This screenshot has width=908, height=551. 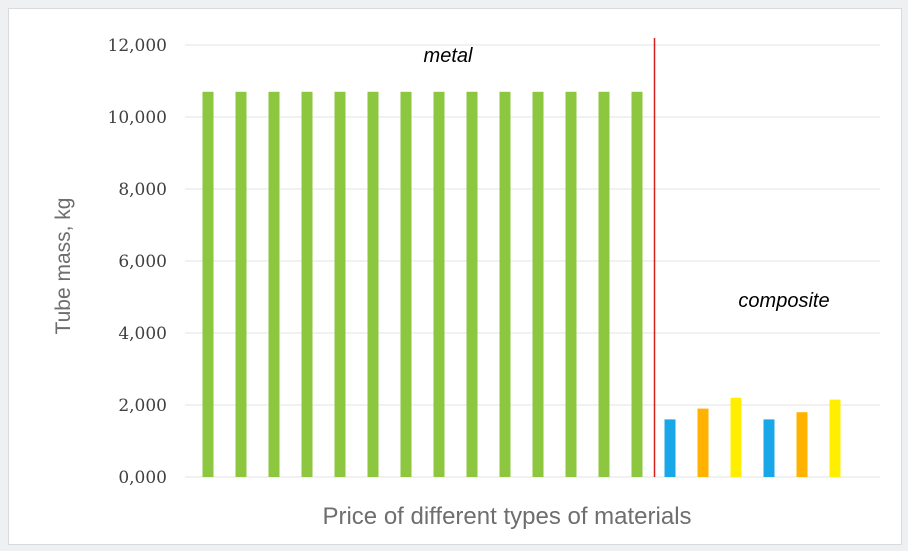 I want to click on annotation-composite: composite, so click(x=783, y=301).